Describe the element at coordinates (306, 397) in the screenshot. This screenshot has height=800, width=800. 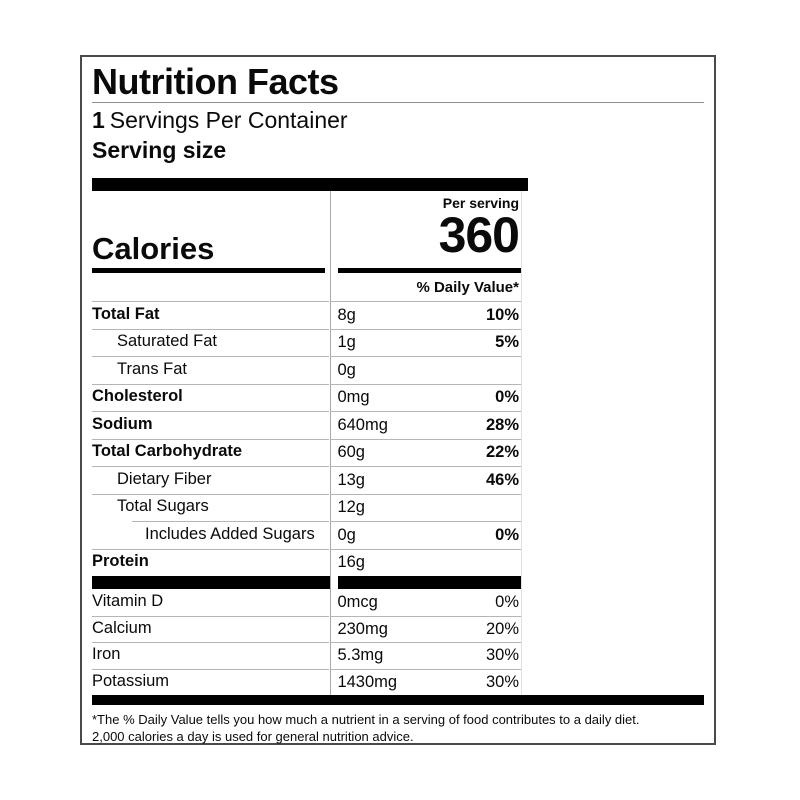
I see `nutrient-row-cholesterol: Cholesterol 0mg 0%` at that location.